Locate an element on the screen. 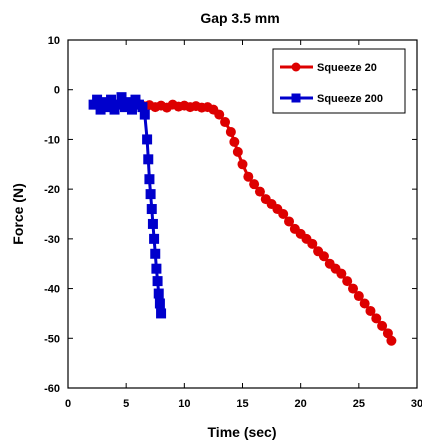 Image resolution: width=422 pixels, height=444 pixels. x-tick-label: 5 is located at coordinates (126, 404).